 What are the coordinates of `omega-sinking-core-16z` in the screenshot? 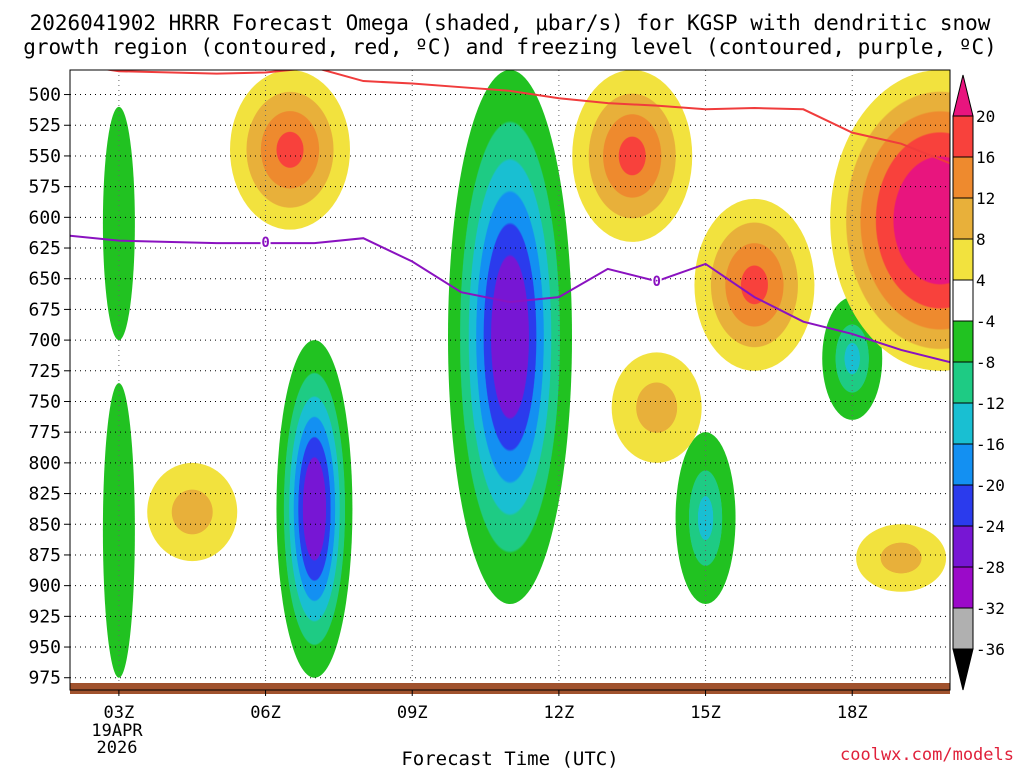 It's located at (754, 284).